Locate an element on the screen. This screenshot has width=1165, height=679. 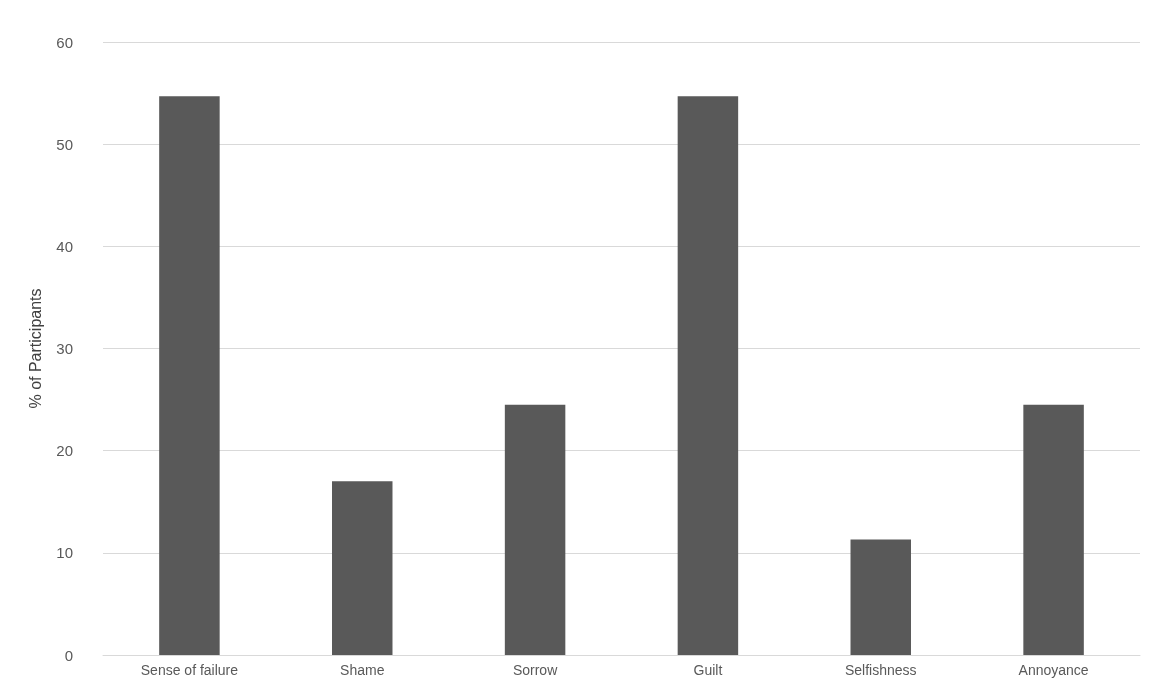
x-tick-label: Annoyance is located at coordinates (1053, 670).